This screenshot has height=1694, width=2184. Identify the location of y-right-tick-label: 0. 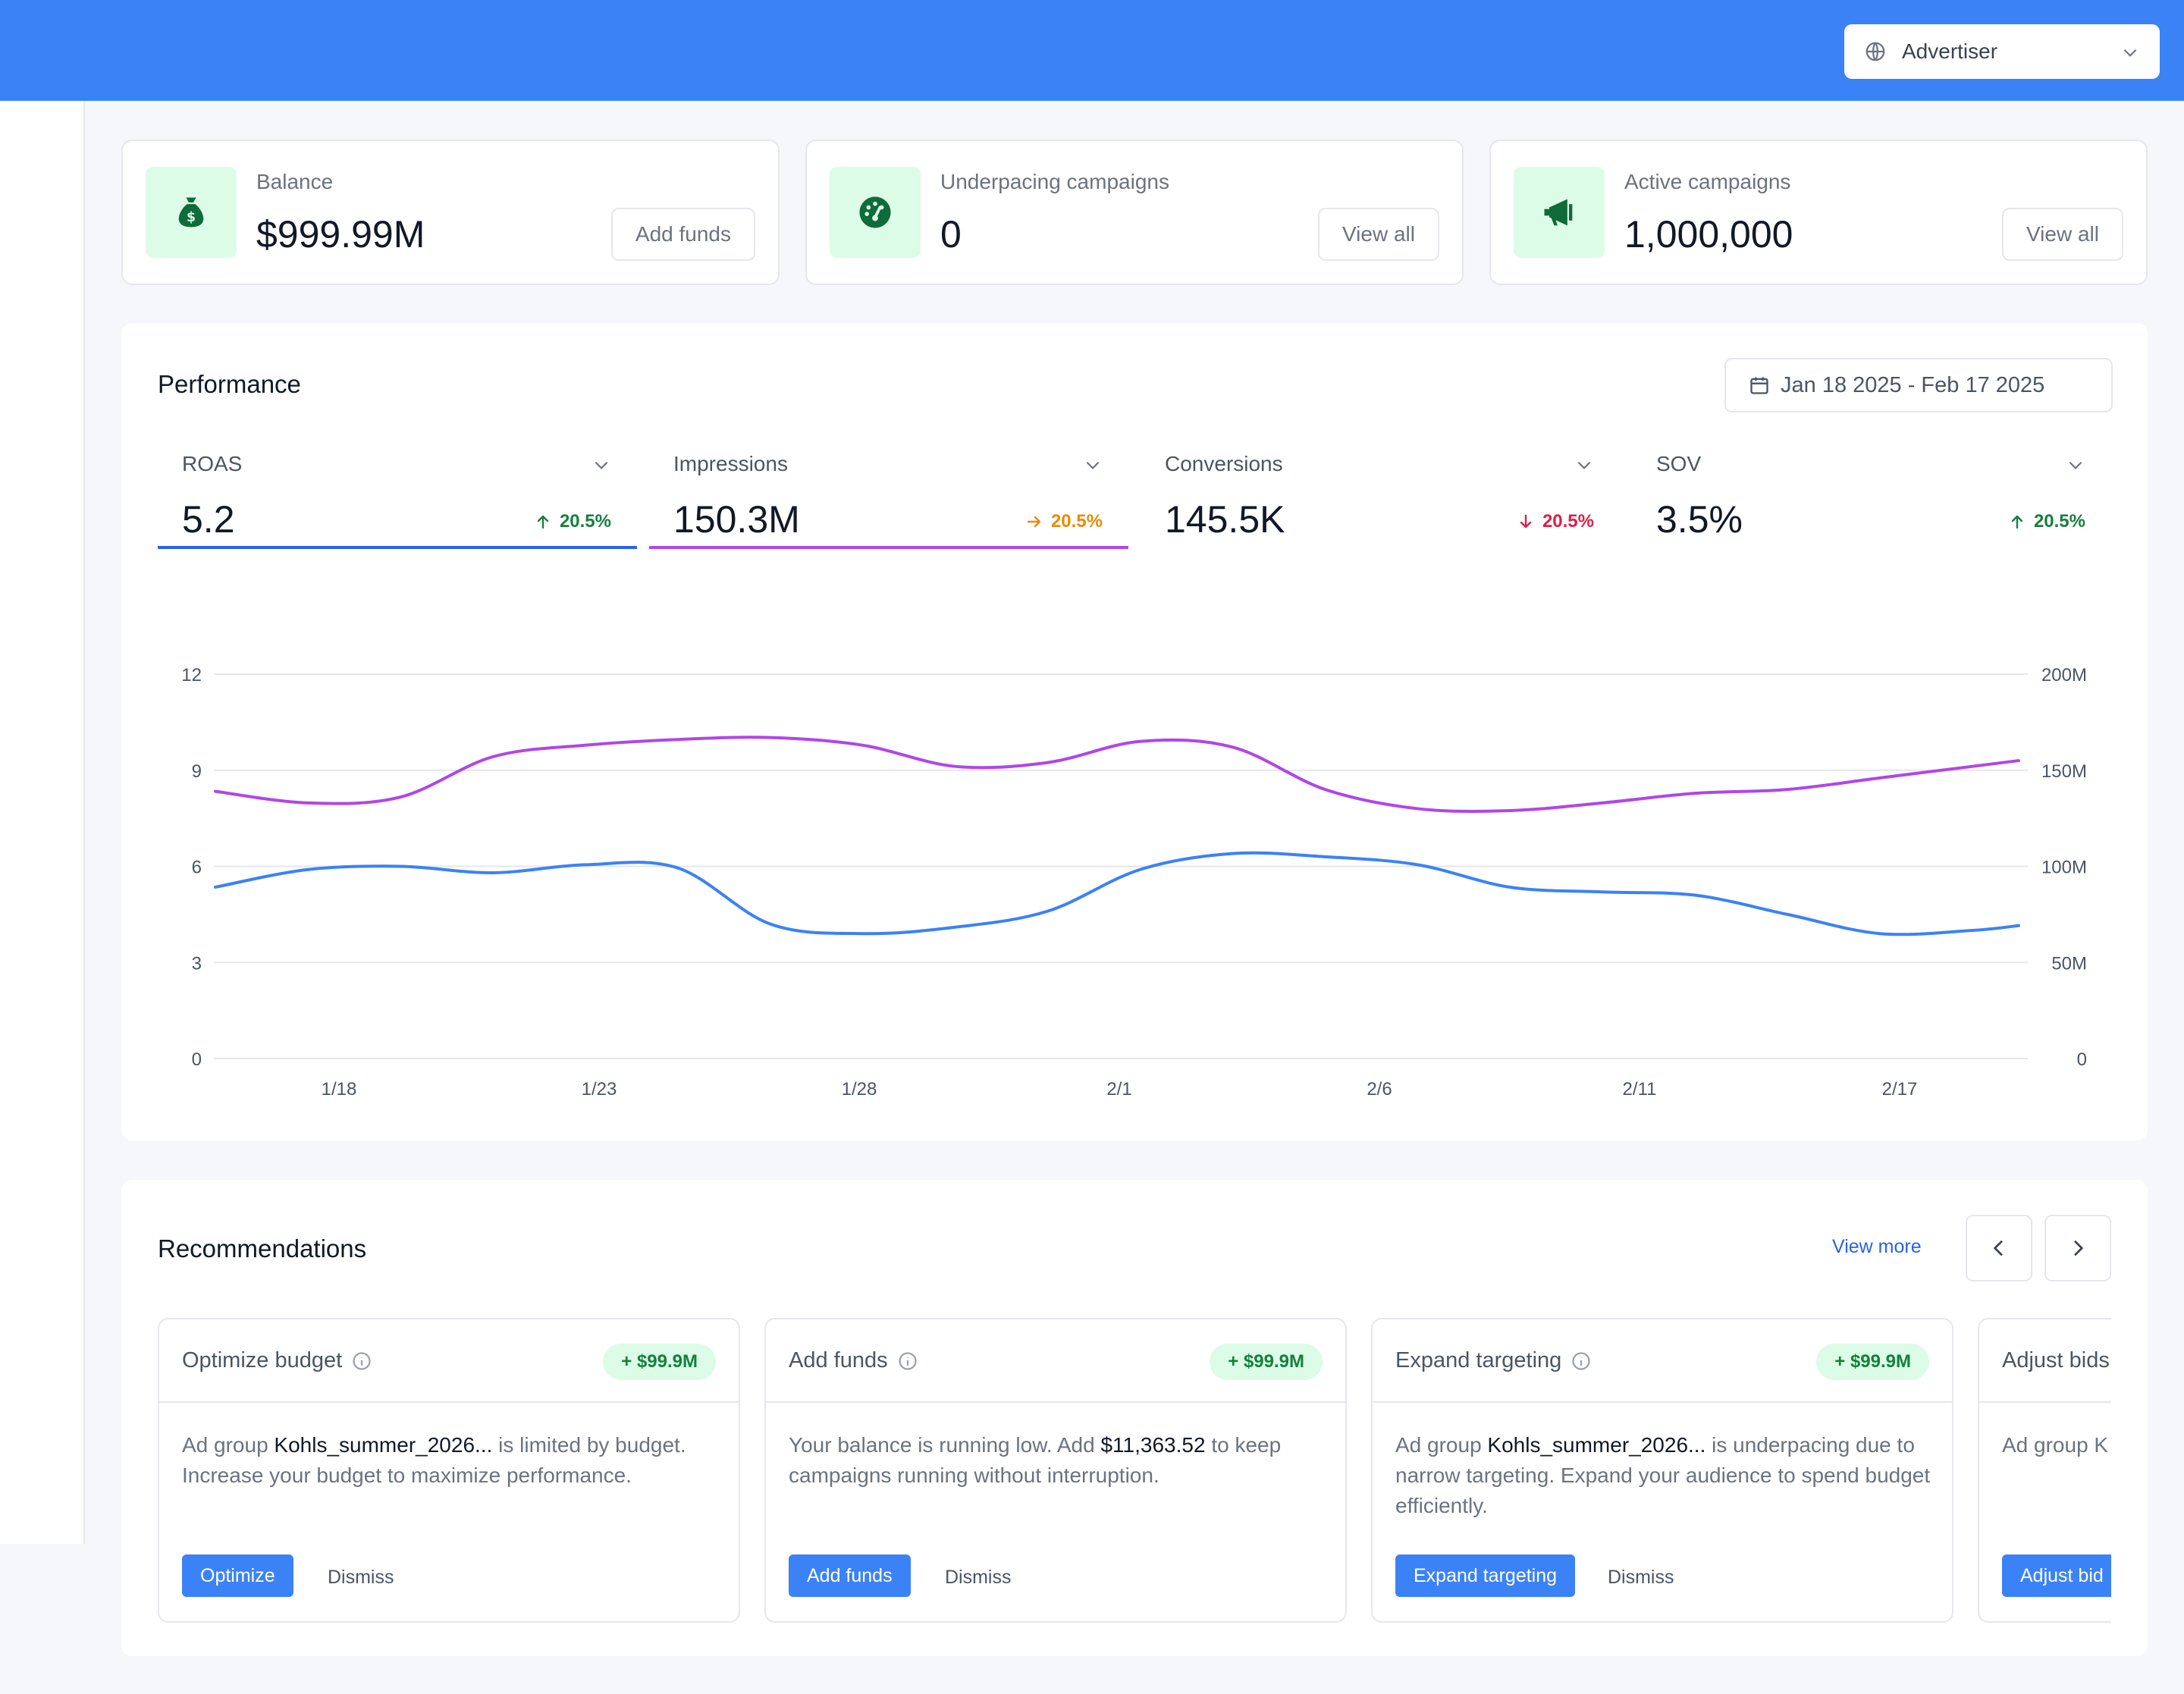
(2082, 1060).